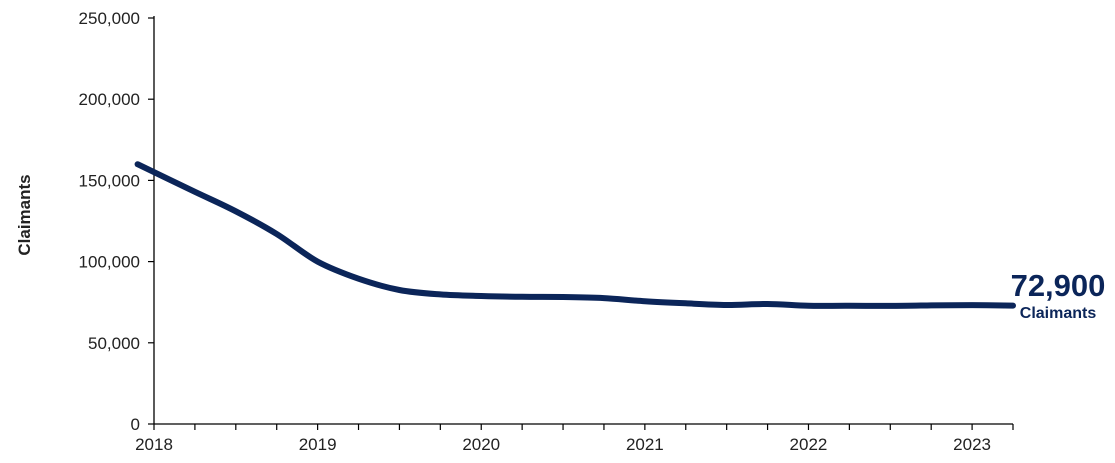 This screenshot has width=1115, height=463. What do you see at coordinates (114, 343) in the screenshot?
I see `y-tick-label: 50,000` at bounding box center [114, 343].